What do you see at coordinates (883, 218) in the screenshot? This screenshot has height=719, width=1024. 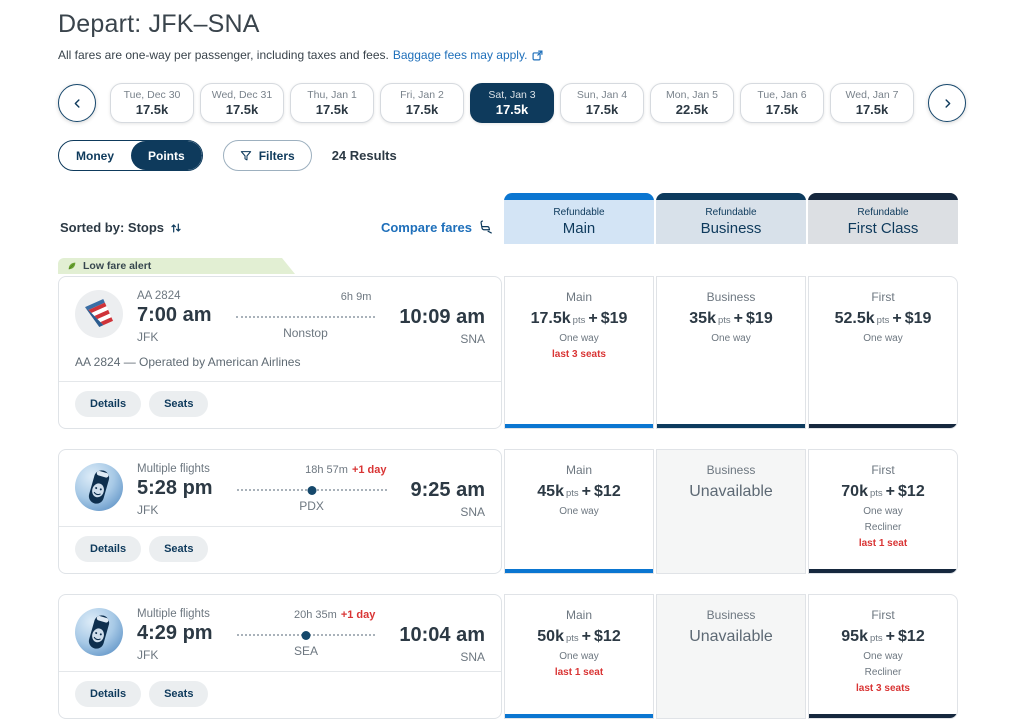 I see `column-header-first-class: Refundable First Class` at bounding box center [883, 218].